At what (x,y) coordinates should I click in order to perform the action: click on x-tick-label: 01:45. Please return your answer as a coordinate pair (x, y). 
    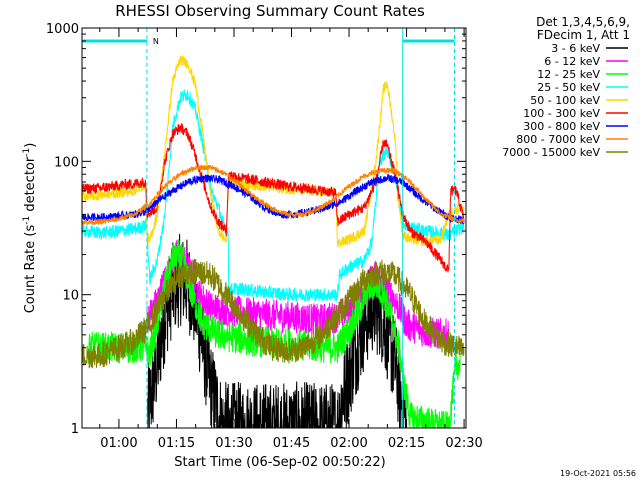
    Looking at the image, I should click on (291, 443).